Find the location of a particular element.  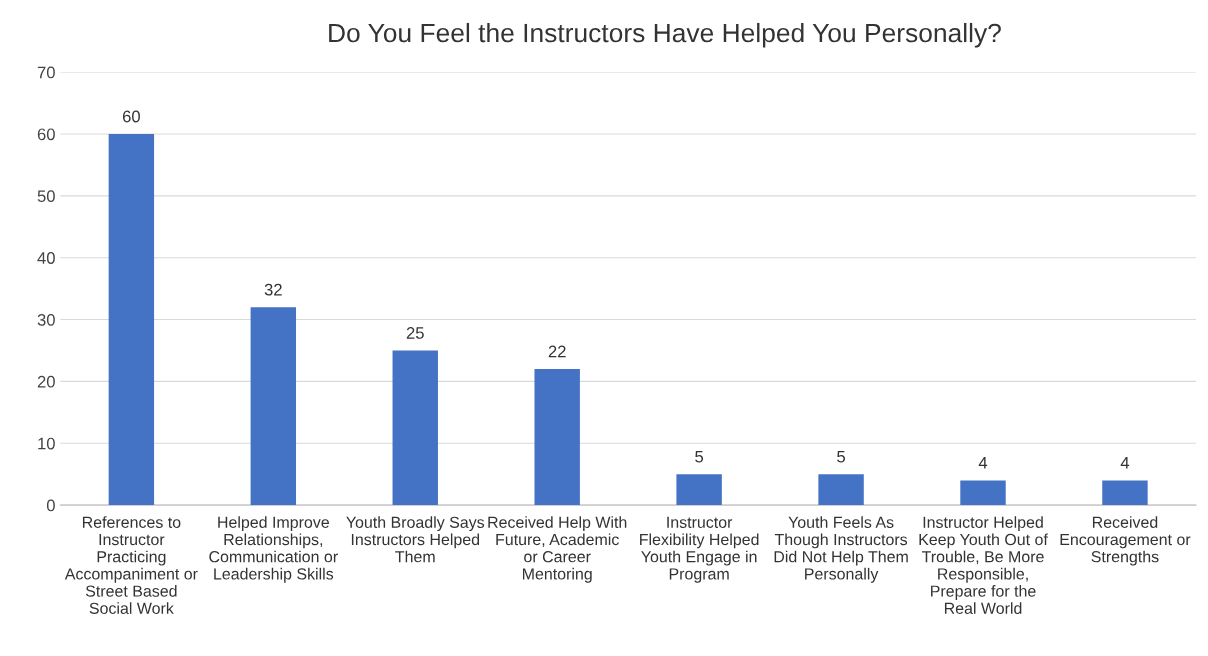

data-label: 25 is located at coordinates (415, 333).